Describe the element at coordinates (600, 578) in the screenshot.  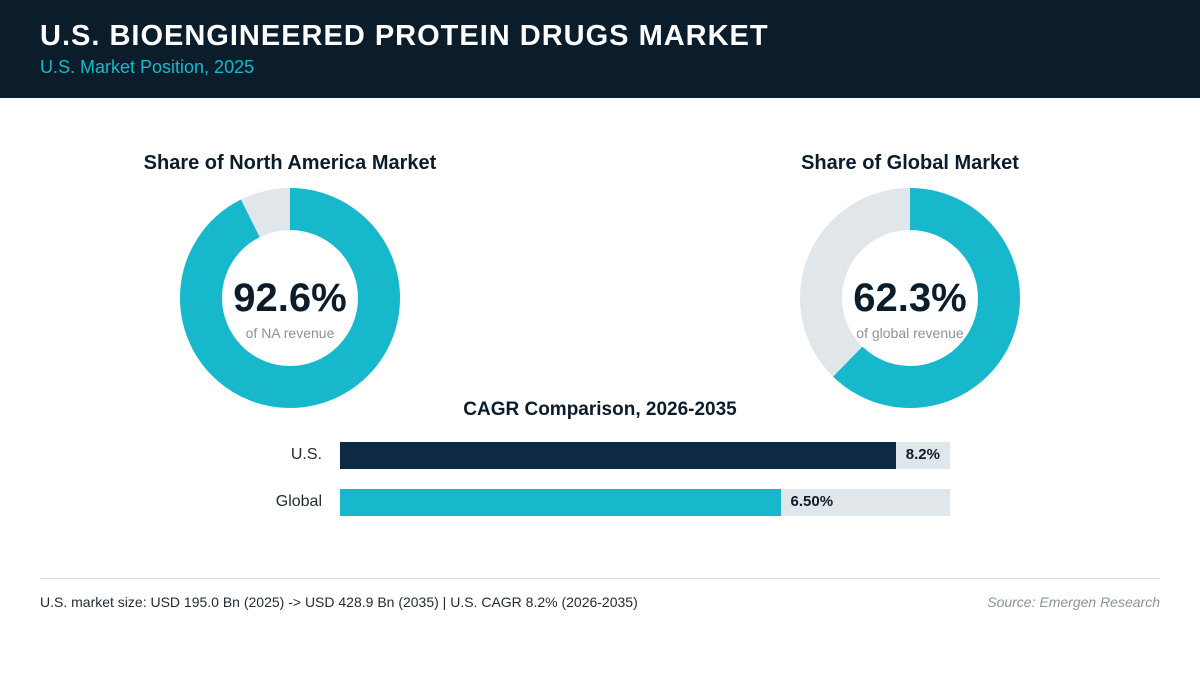
I see `footer-divider` at that location.